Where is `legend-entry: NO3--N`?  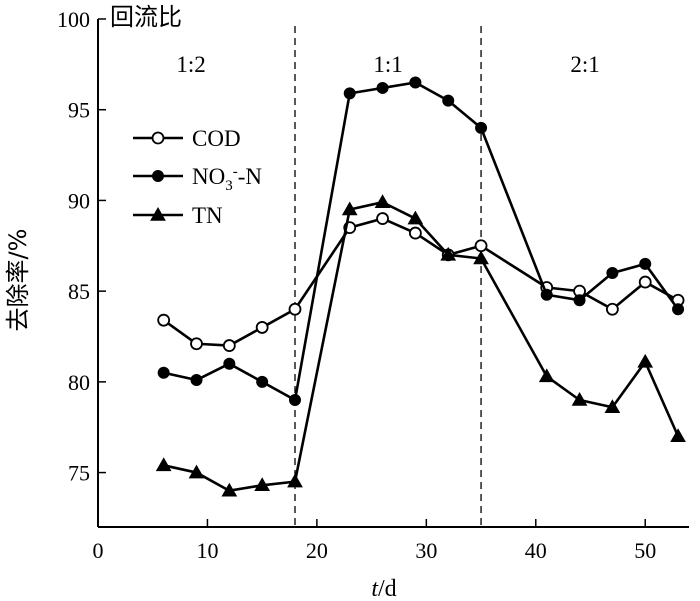
legend-entry: NO3--N is located at coordinates (197, 179).